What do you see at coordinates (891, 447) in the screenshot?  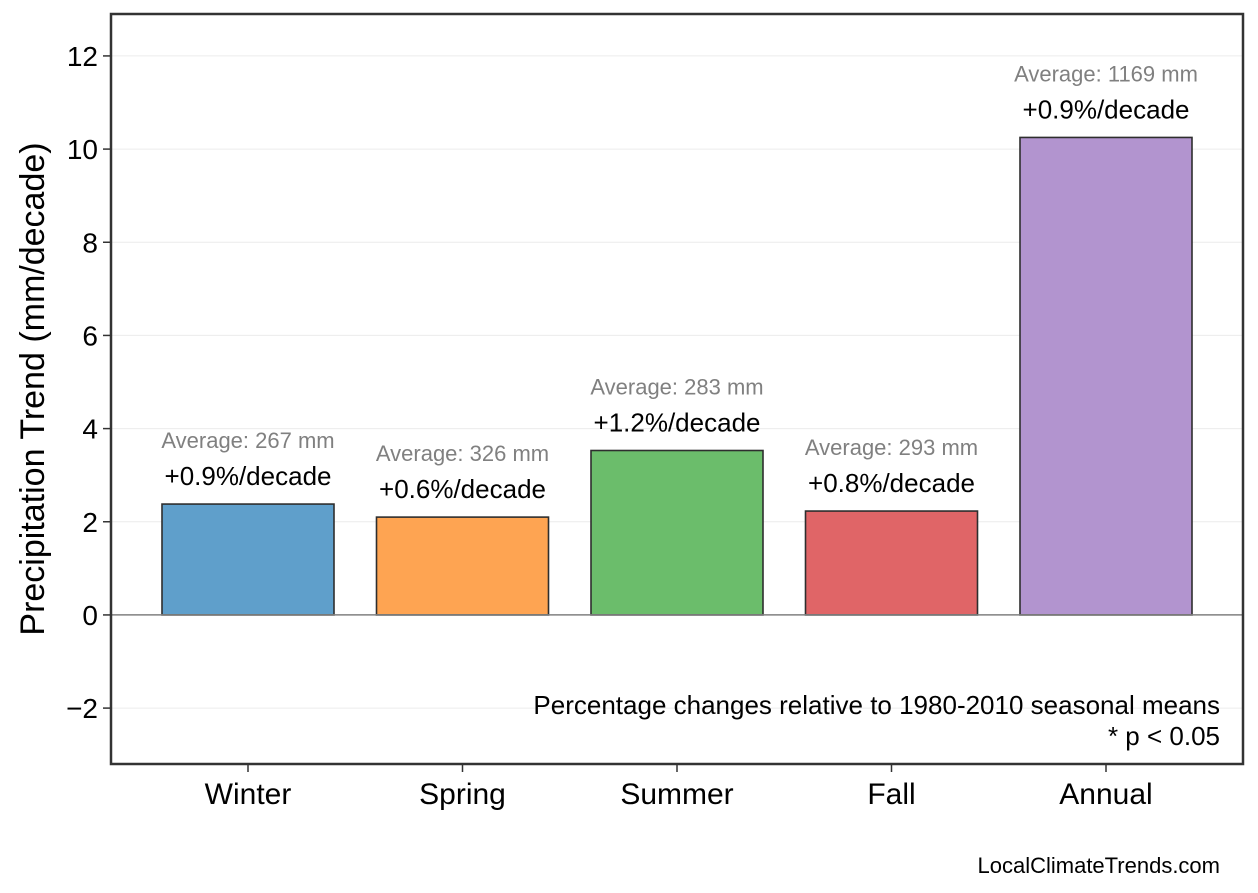 I see `average-label-fall: Average: 293 mm` at bounding box center [891, 447].